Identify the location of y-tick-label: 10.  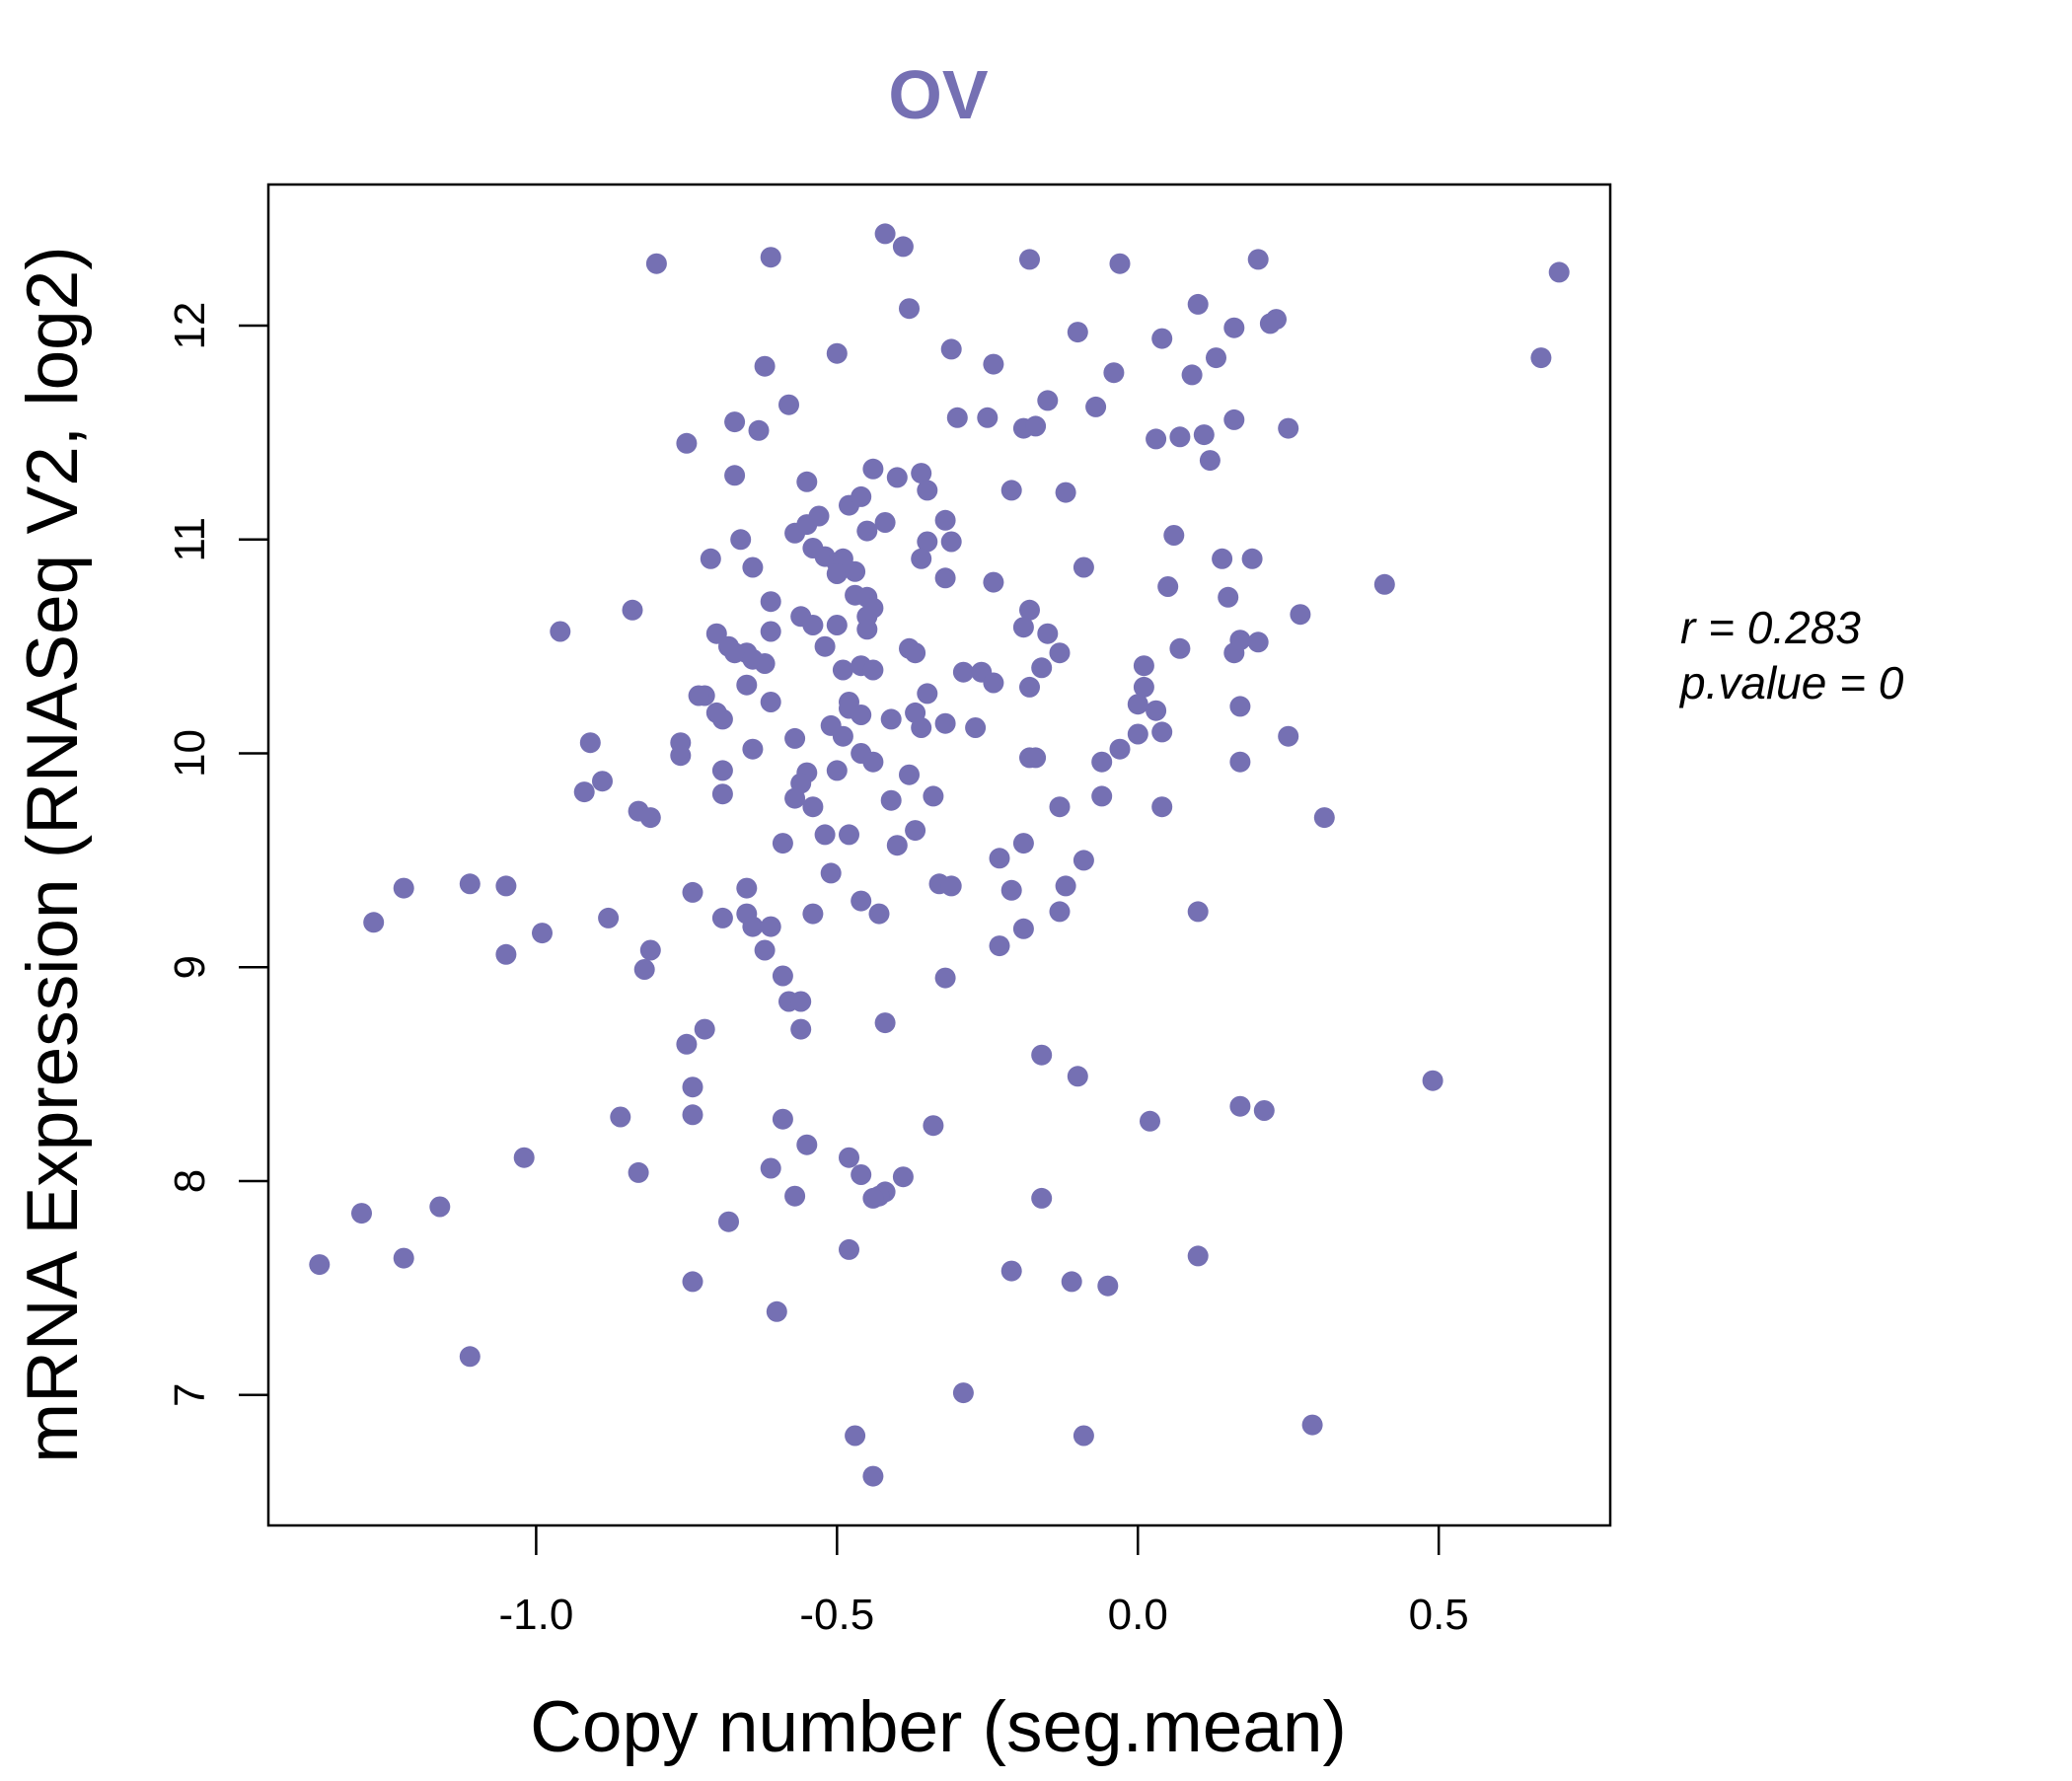
(190, 753).